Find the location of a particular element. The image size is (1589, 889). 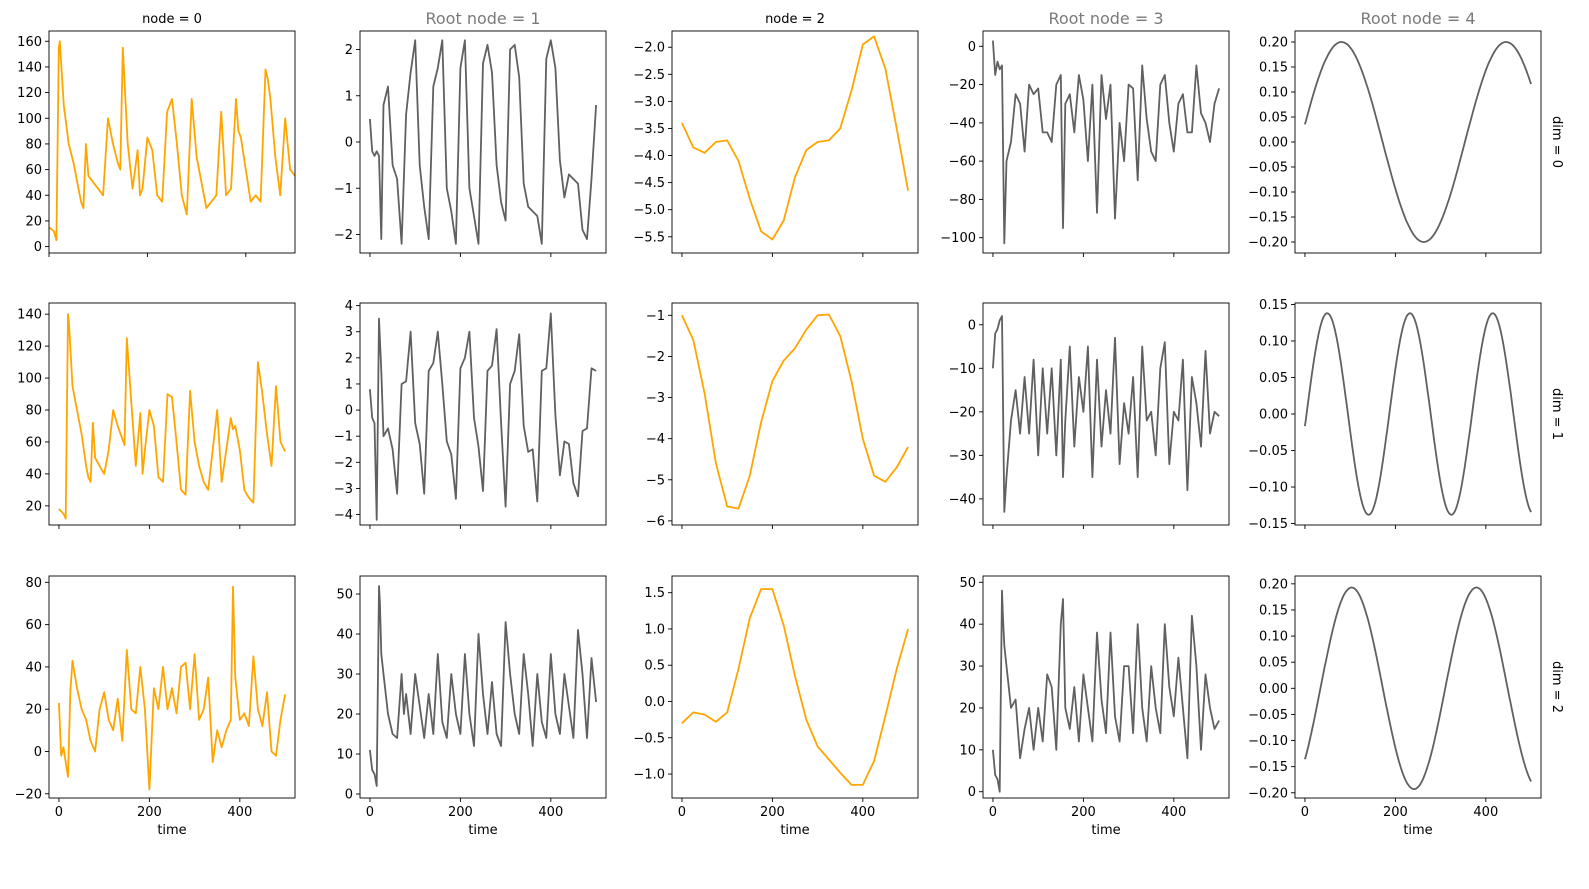

panel-r0-c3: −100 −80 −60 −40 −20 0 Root node = 3 is located at coordinates (1085, 133).